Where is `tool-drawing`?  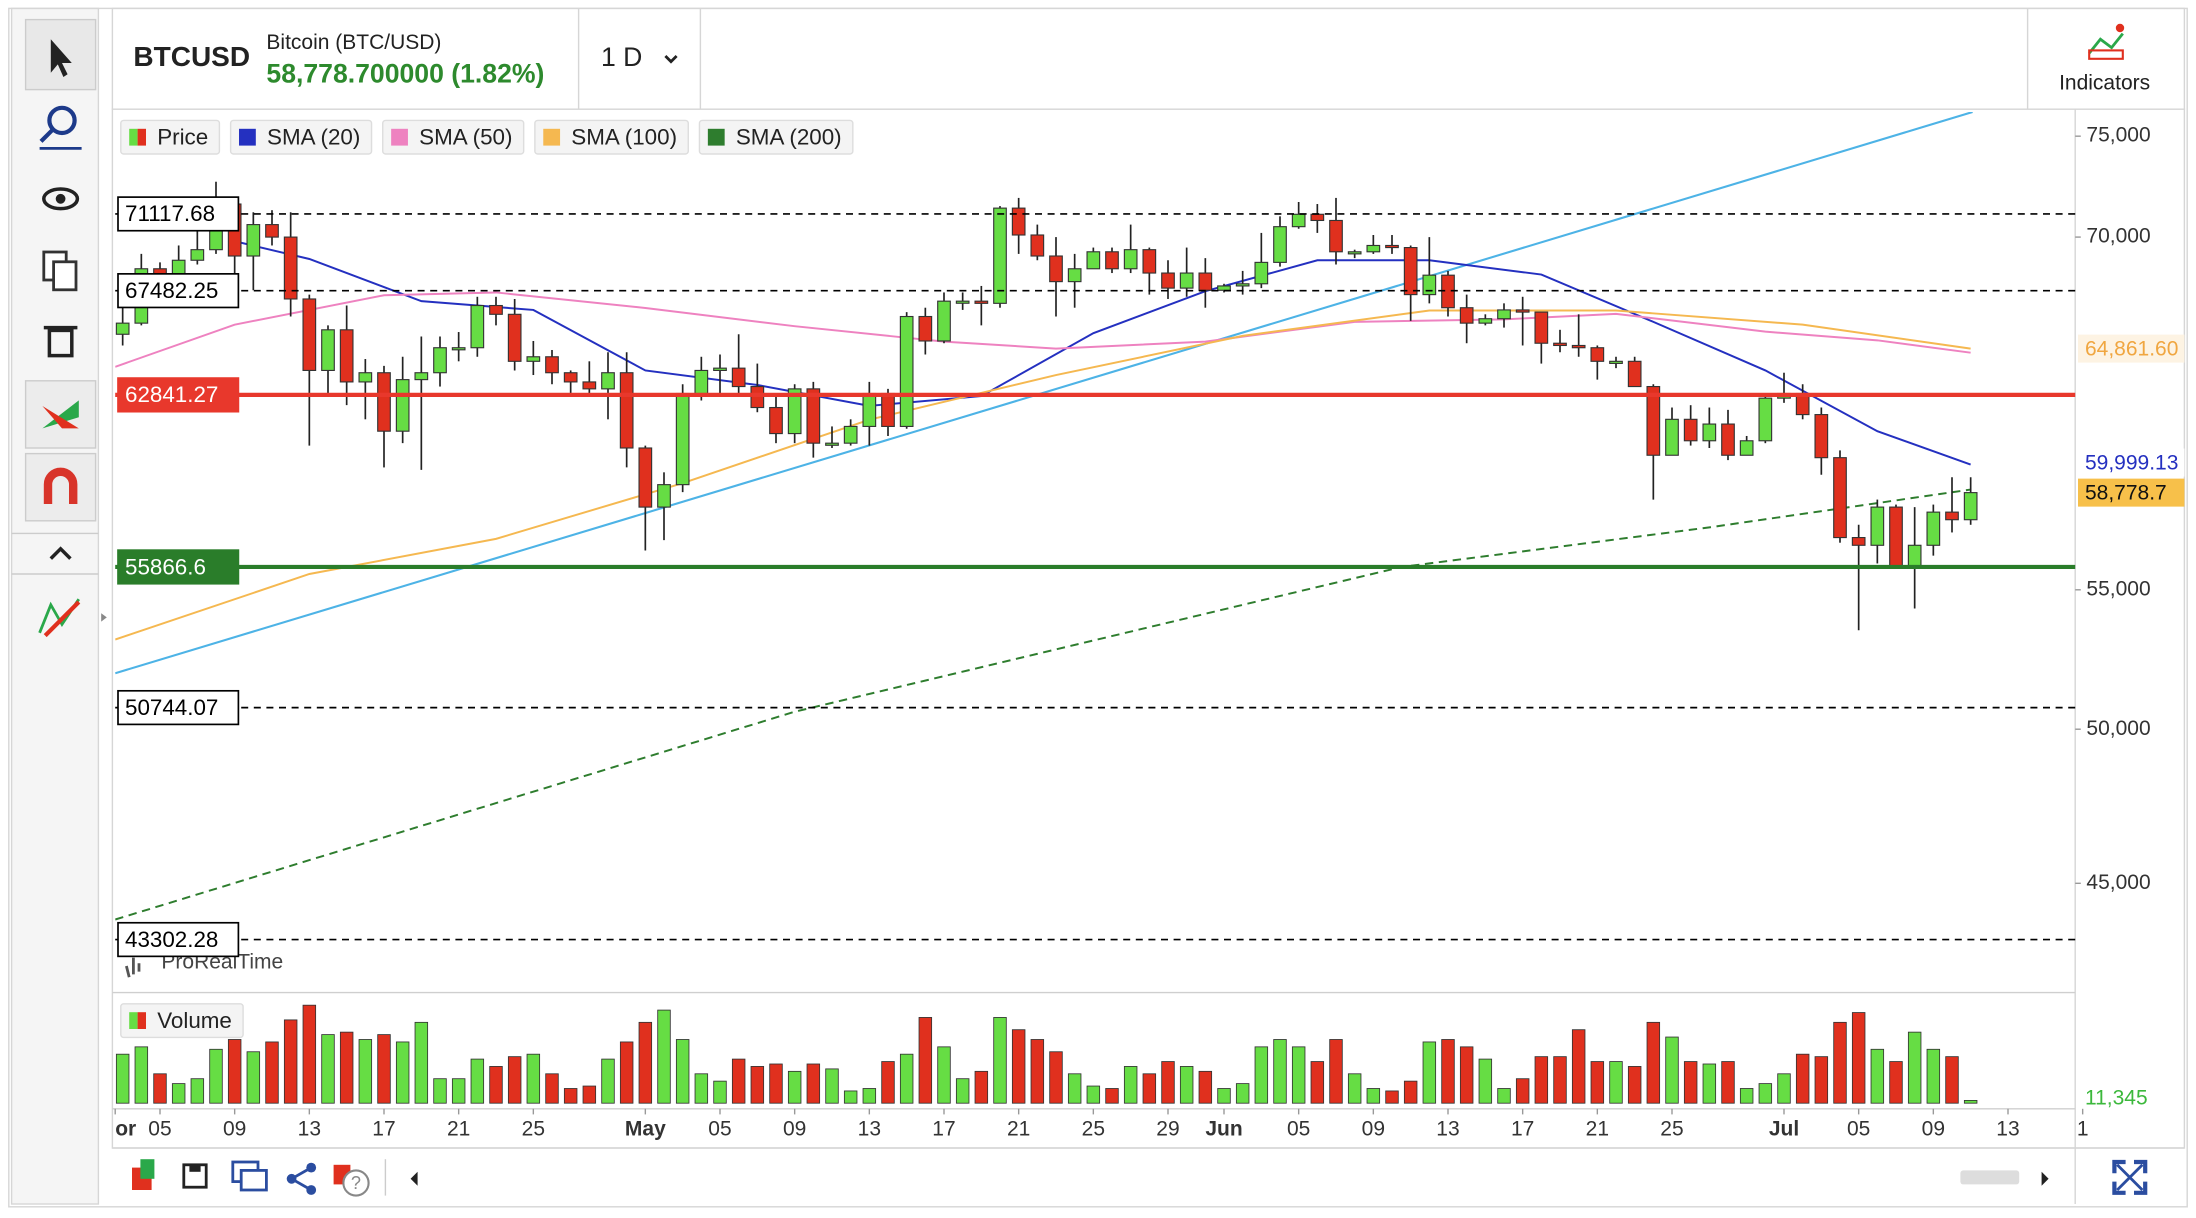 tool-drawing is located at coordinates (72, 618).